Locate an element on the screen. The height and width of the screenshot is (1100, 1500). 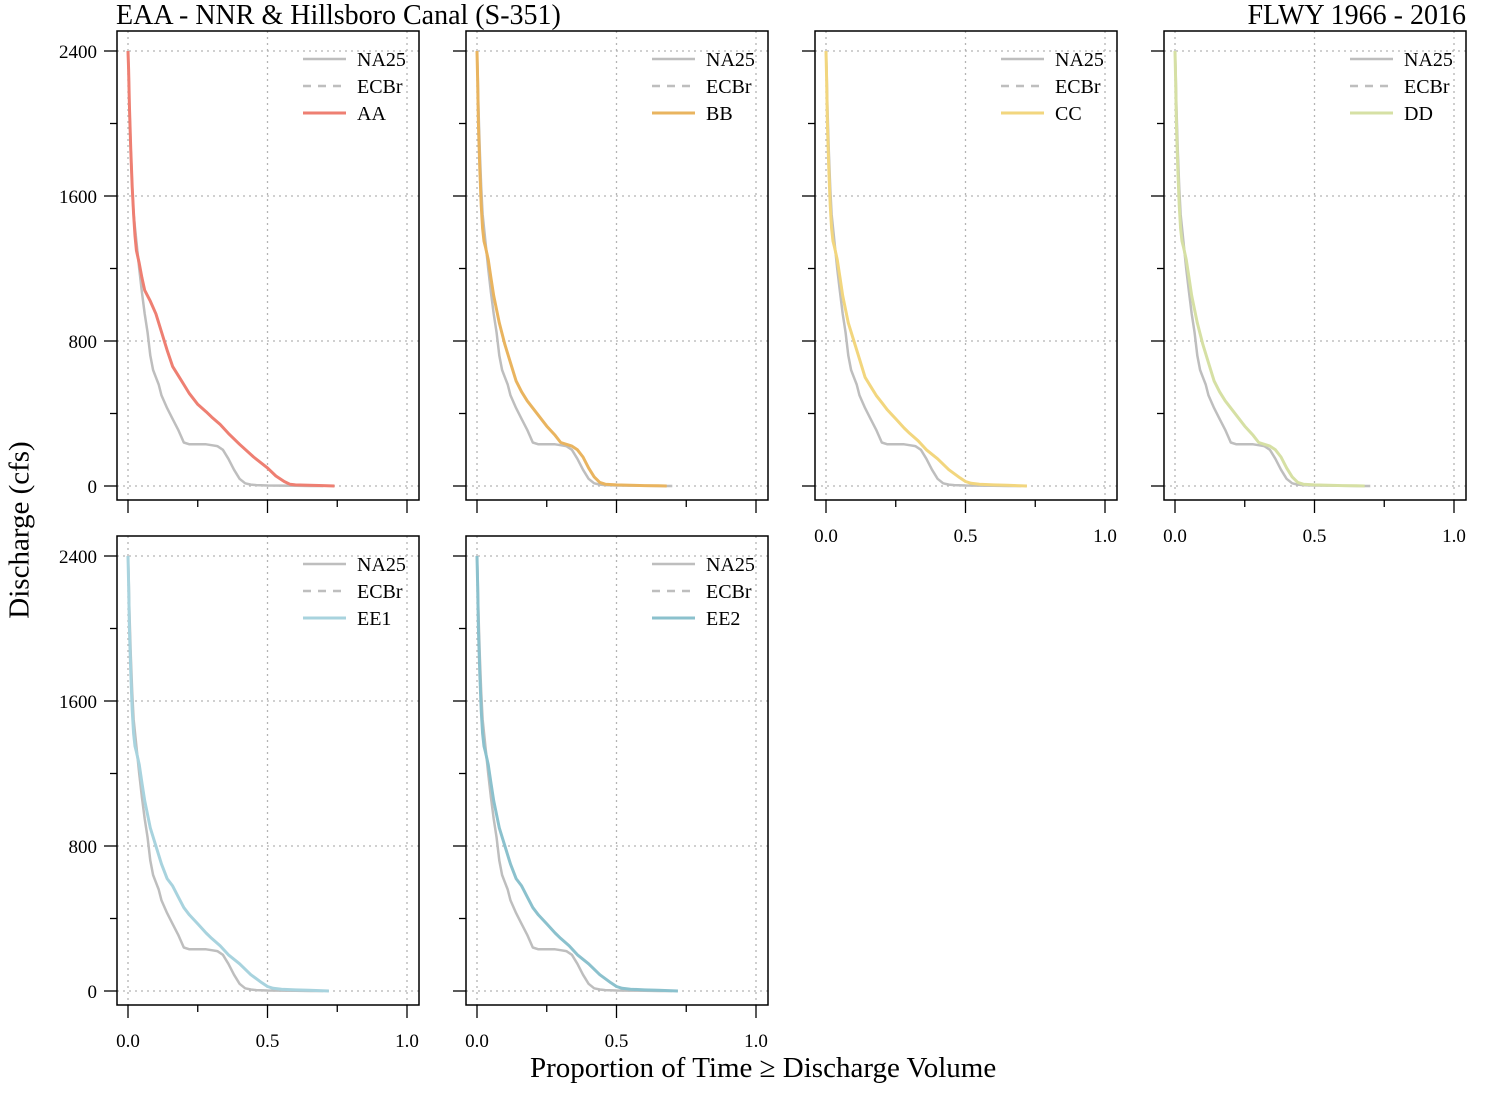
series-line-dd is located at coordinates (1269, 269).